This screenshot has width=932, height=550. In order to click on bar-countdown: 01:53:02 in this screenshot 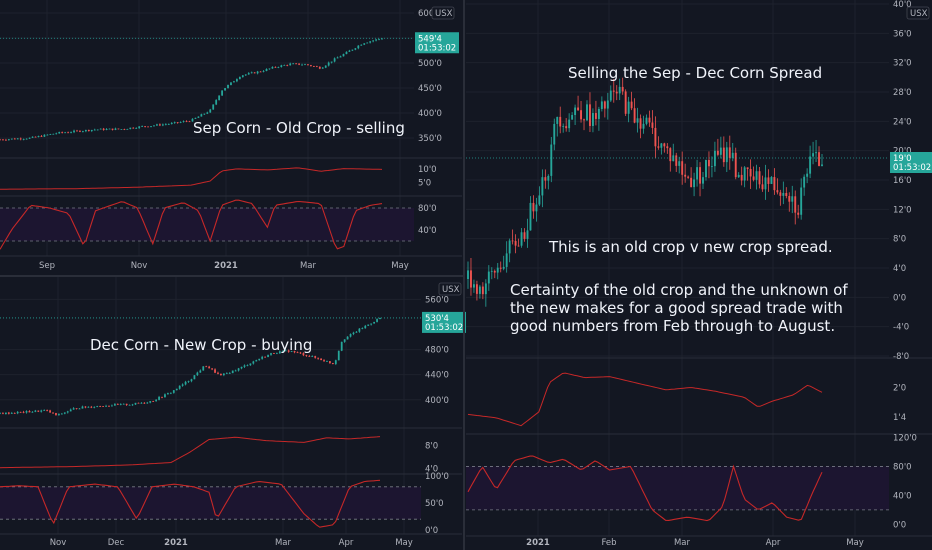, I will do `click(444, 328)`.